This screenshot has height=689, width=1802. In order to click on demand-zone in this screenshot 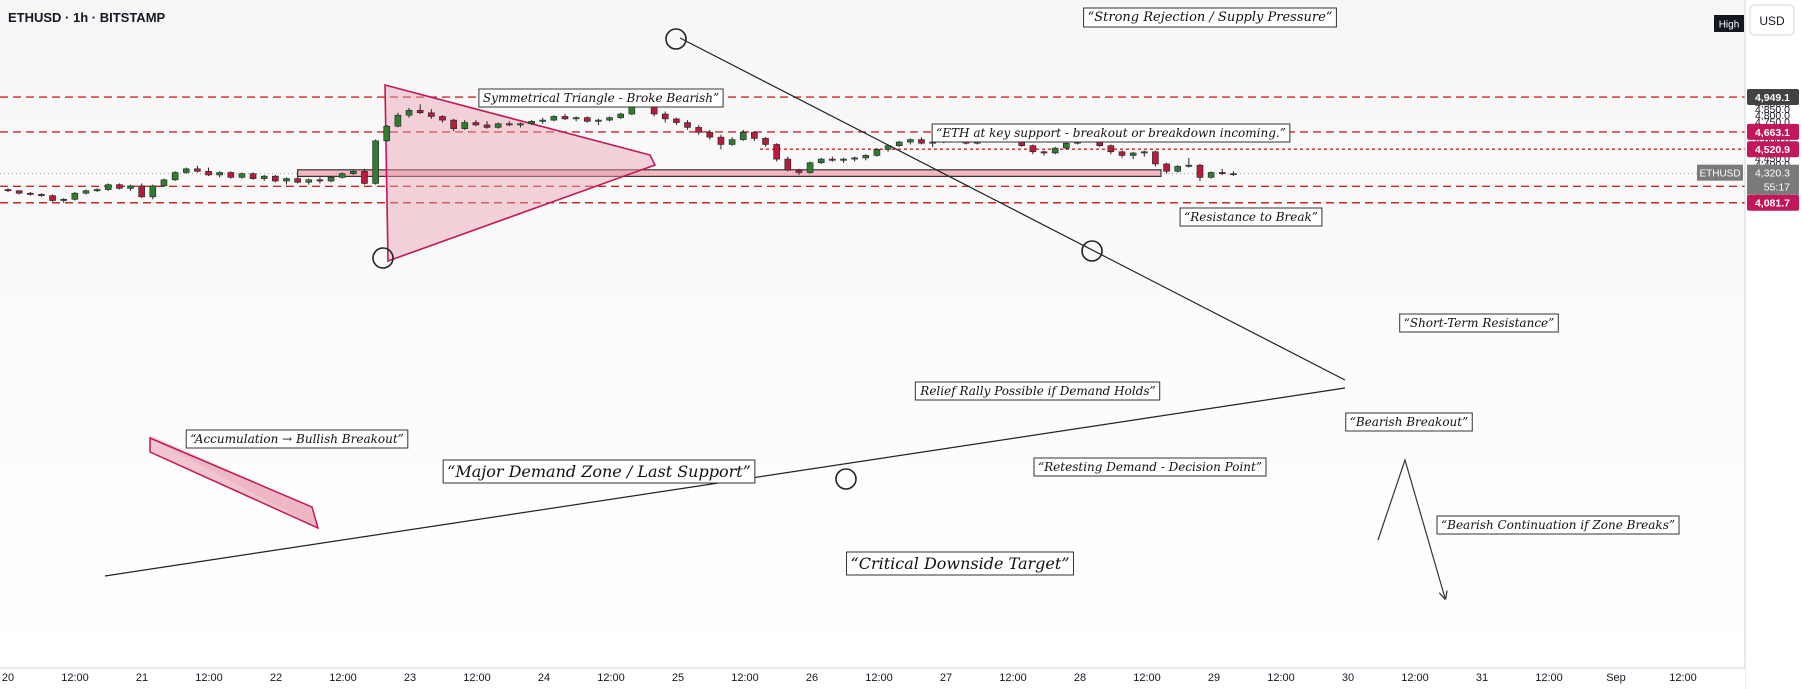, I will do `click(729, 173)`.